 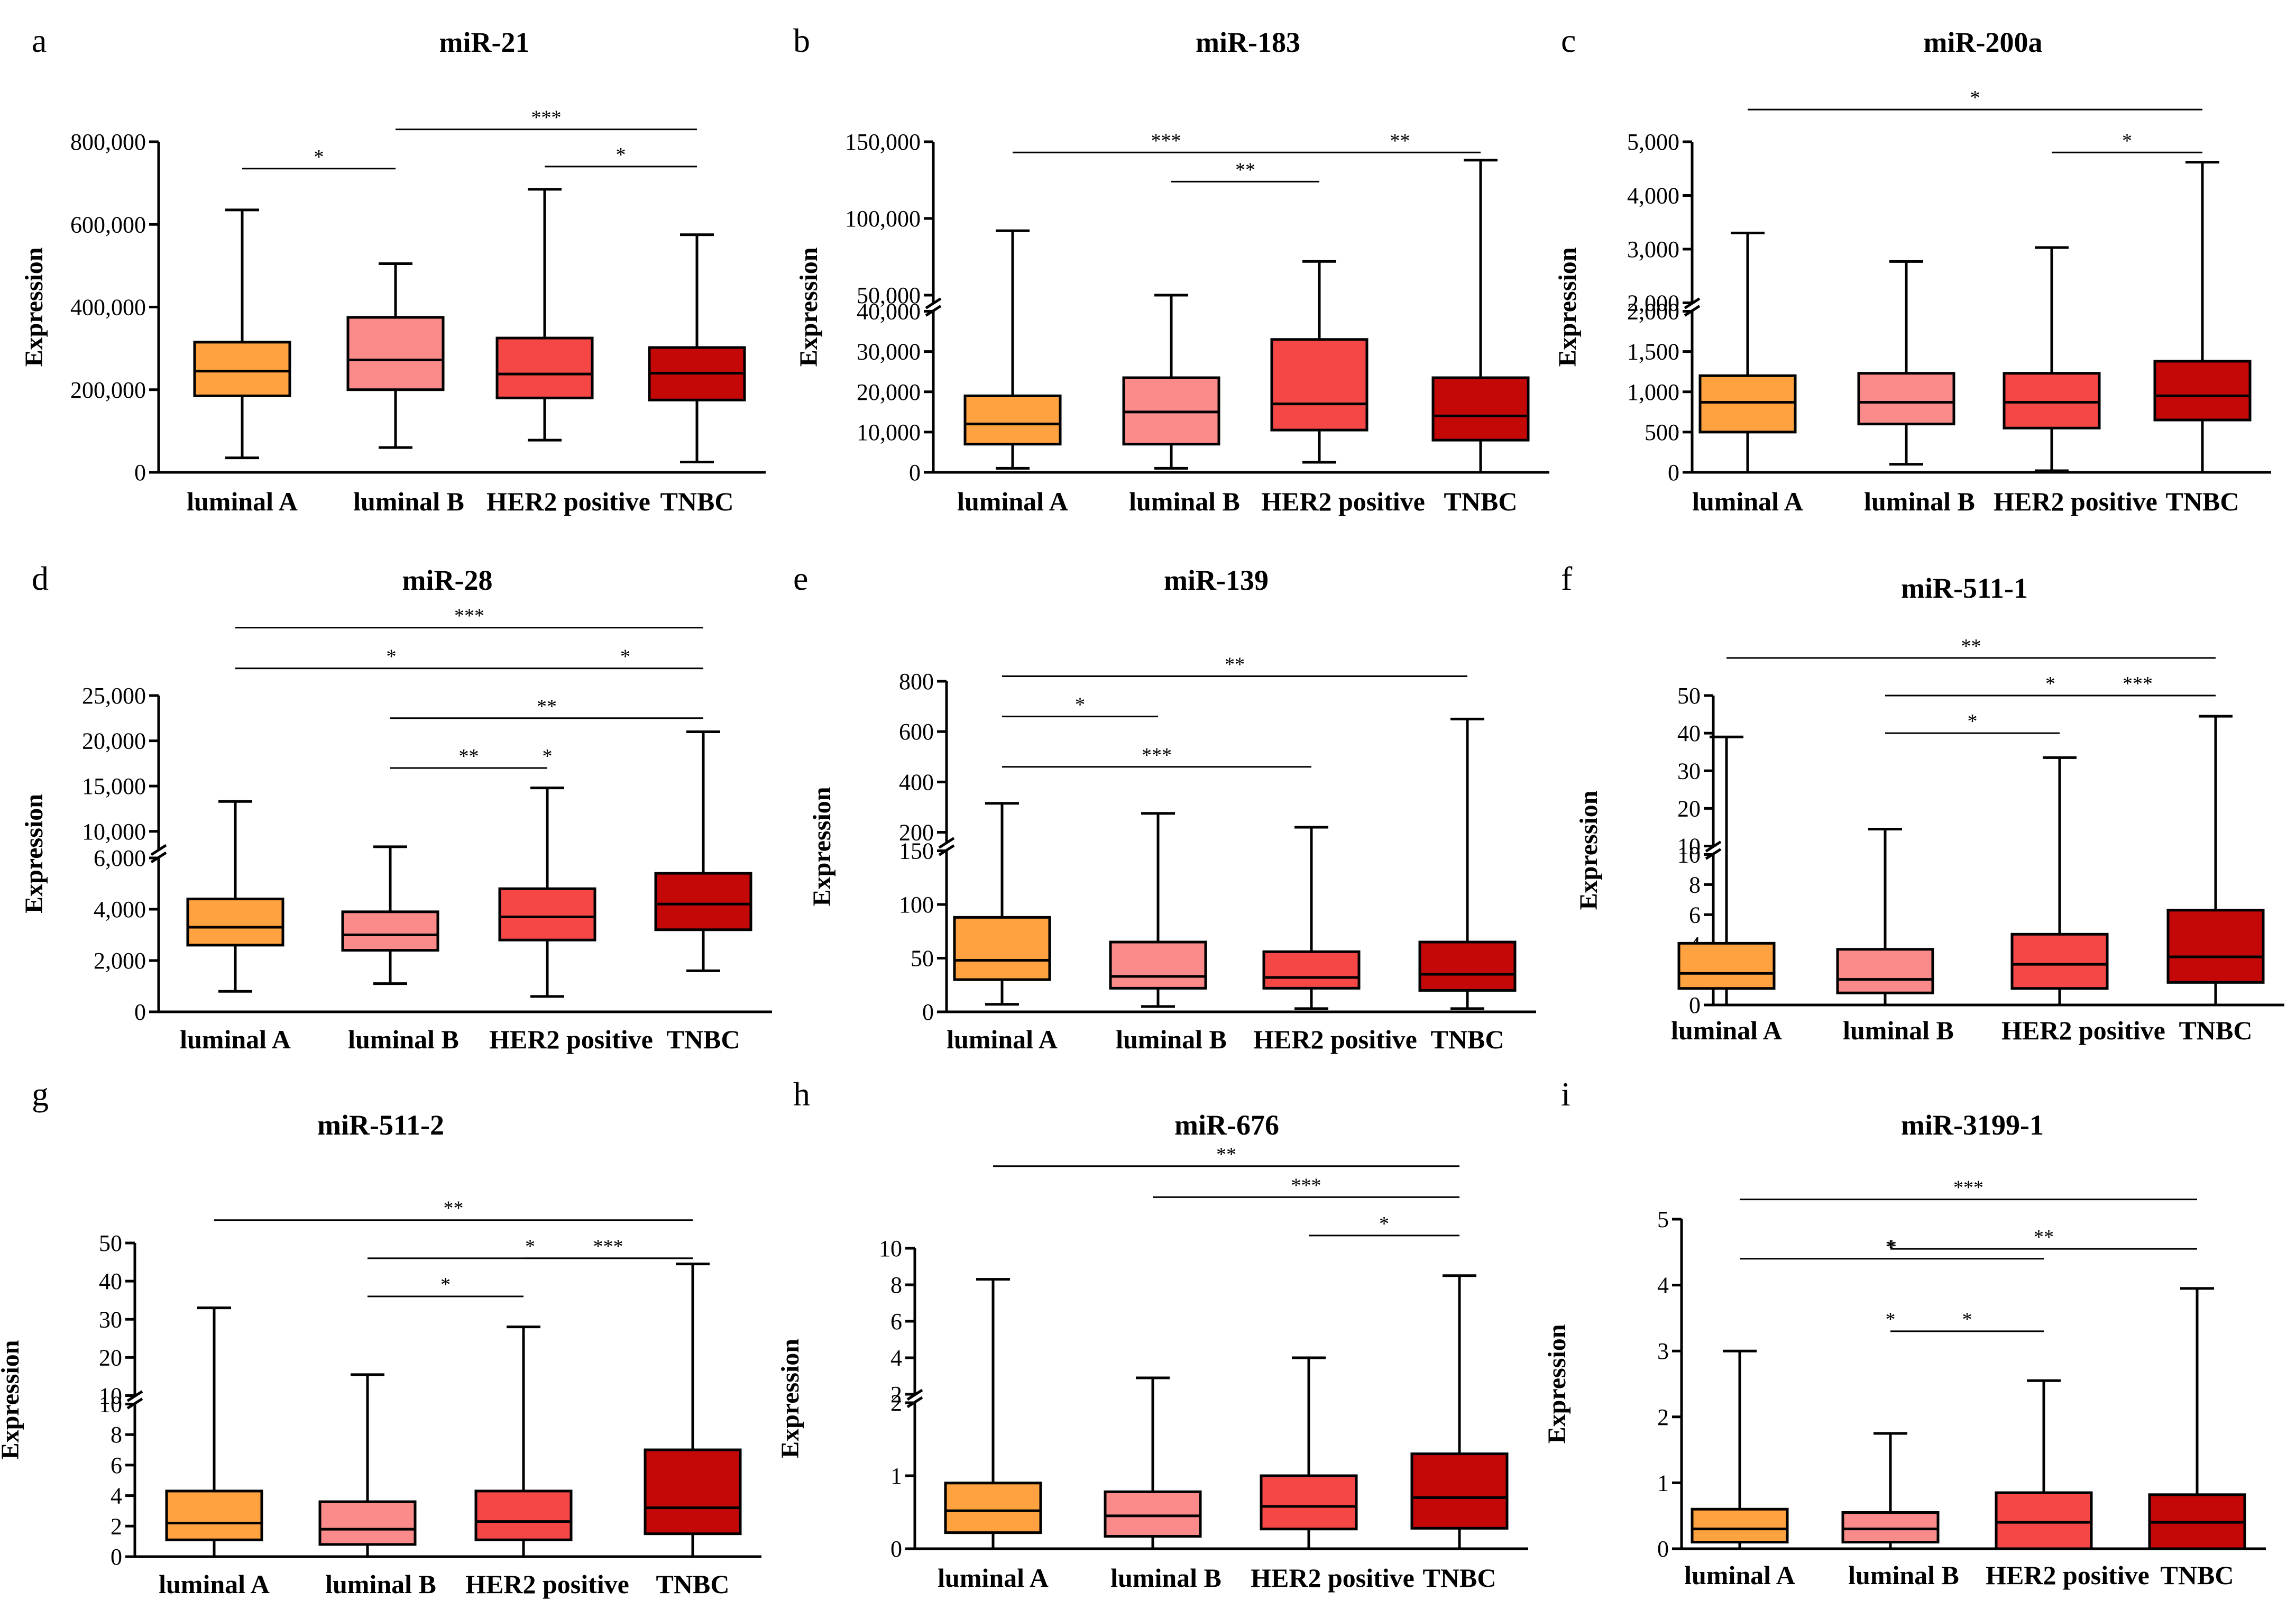 What do you see at coordinates (1653, 312) in the screenshot?
I see `y-tick-label: 2,000` at bounding box center [1653, 312].